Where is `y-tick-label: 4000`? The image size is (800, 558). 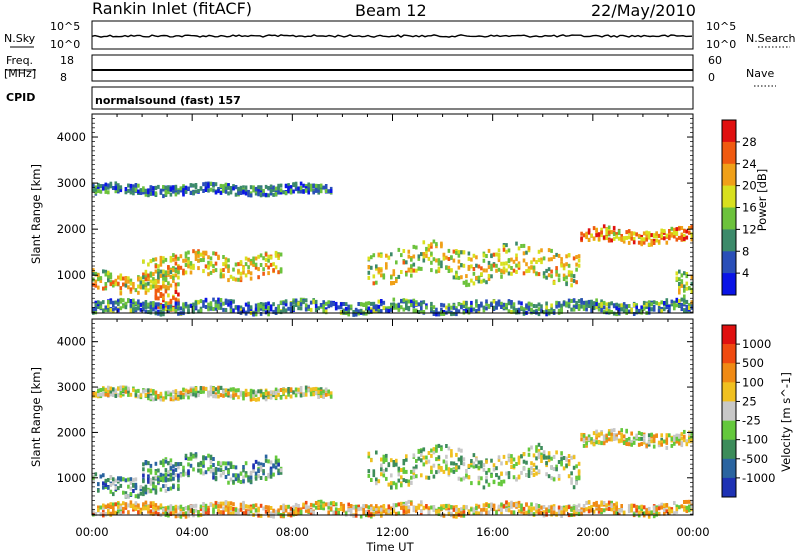
y-tick-label: 4000 is located at coordinates (71, 342).